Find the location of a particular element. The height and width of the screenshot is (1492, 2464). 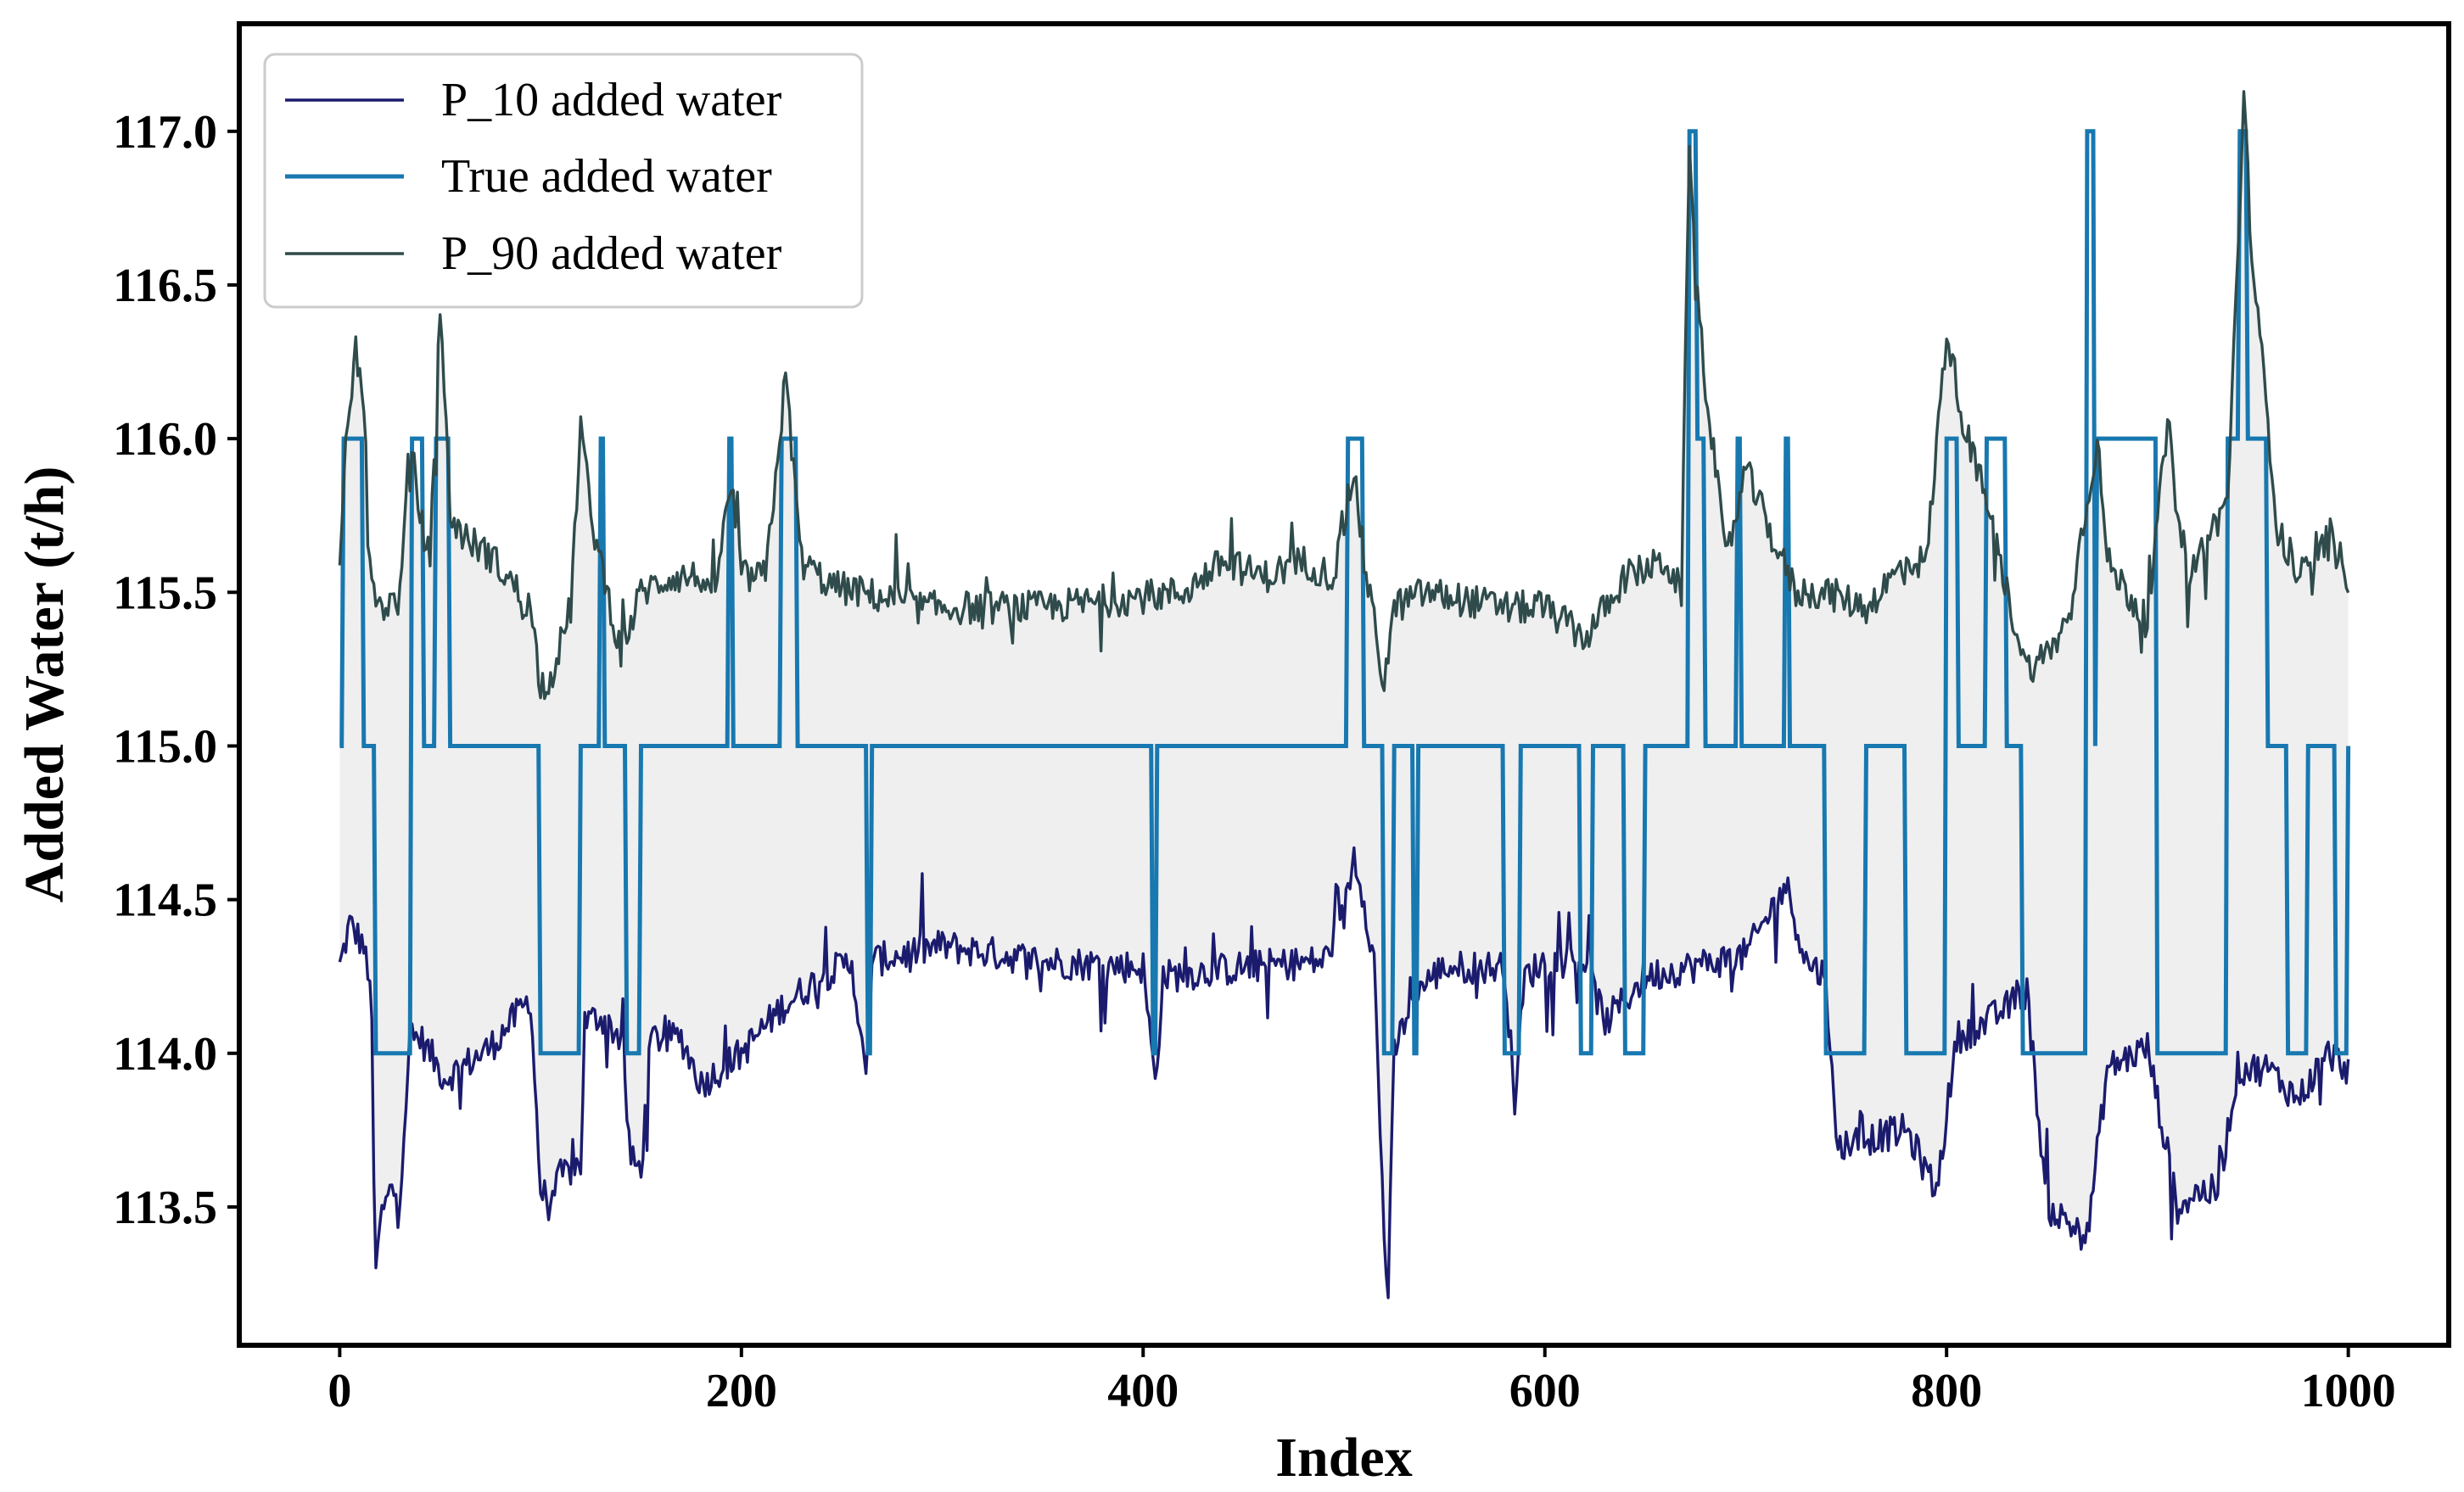

y-axis: 113.5 114.0 114.5 115.0 115.5 116.0 116.5 117.0 is located at coordinates (176, 670).